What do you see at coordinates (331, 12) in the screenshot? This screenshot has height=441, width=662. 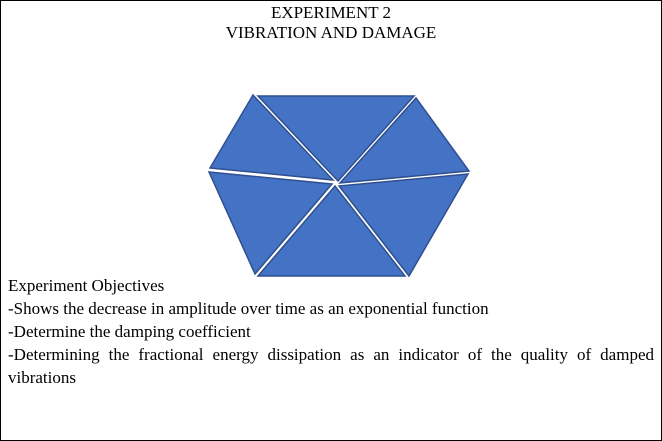 I see `title: EXPERIMENT 2` at bounding box center [331, 12].